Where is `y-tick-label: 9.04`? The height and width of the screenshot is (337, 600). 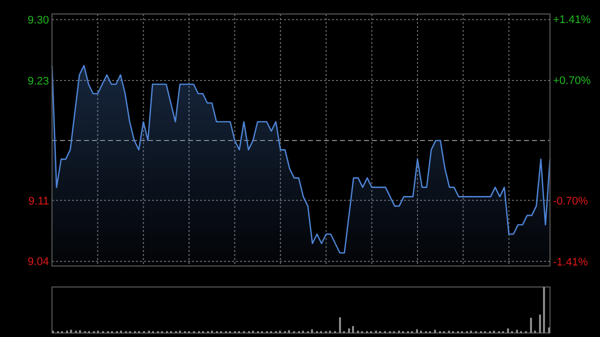 y-tick-label: 9.04 is located at coordinates (38, 262).